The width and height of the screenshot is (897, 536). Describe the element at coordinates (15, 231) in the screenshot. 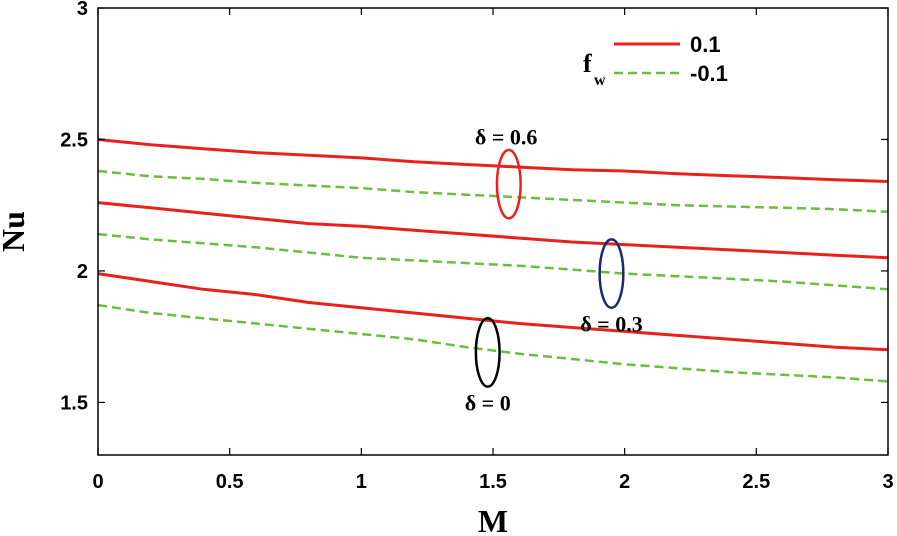

I see `y-axis-label: Nu` at that location.